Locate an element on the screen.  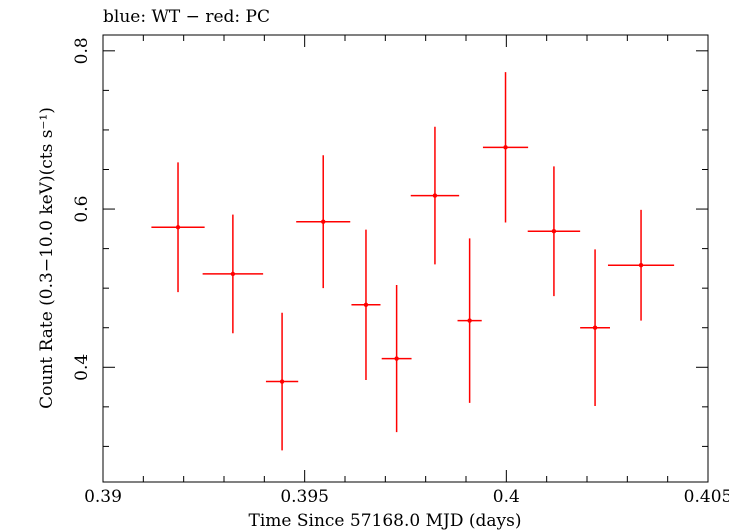
y-tick-label: 0.8 is located at coordinates (82, 50).